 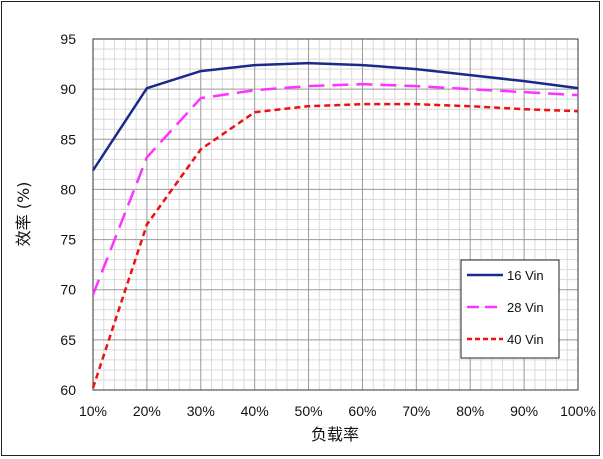 What do you see at coordinates (201, 411) in the screenshot?
I see `x-tick-label: 30%` at bounding box center [201, 411].